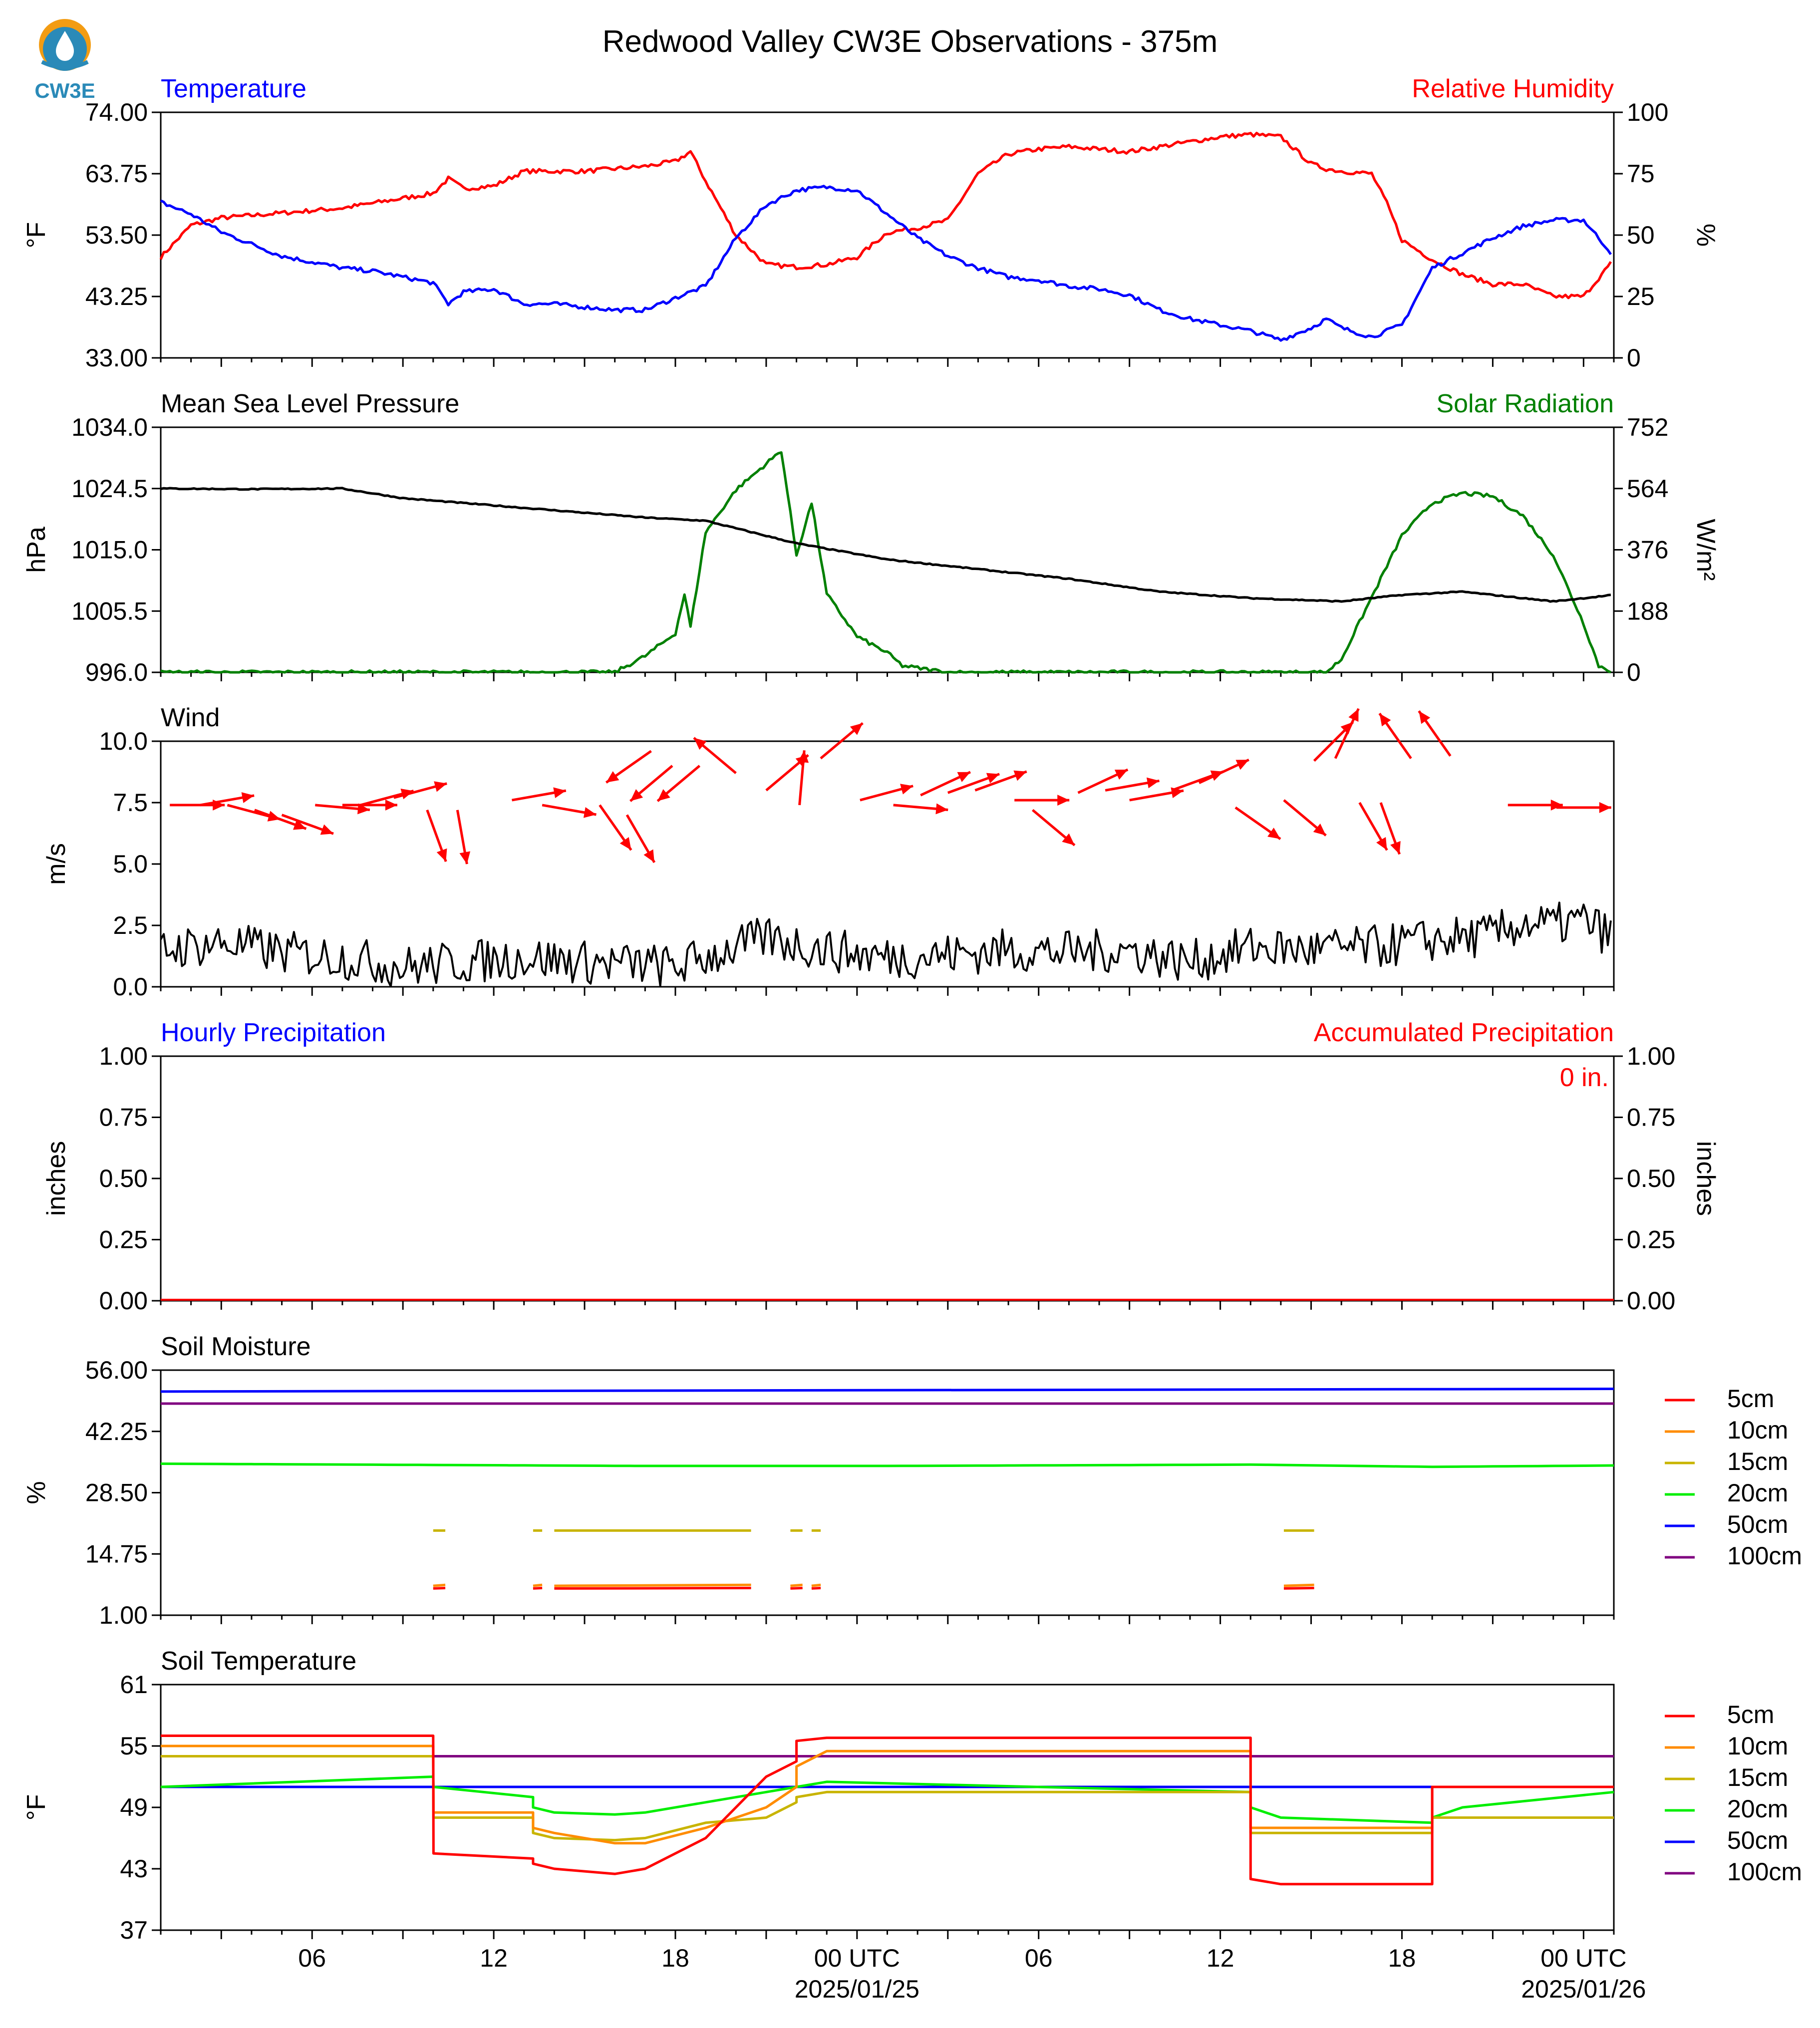 This screenshot has height=2028, width=1820. What do you see at coordinates (134, 1807) in the screenshot?
I see `y-tick-label-left: 49` at bounding box center [134, 1807].